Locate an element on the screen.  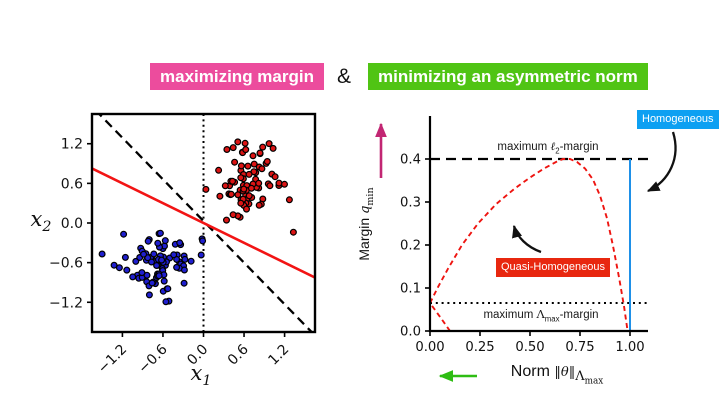
x-tick-label: −1.2 is located at coordinates (112, 359).